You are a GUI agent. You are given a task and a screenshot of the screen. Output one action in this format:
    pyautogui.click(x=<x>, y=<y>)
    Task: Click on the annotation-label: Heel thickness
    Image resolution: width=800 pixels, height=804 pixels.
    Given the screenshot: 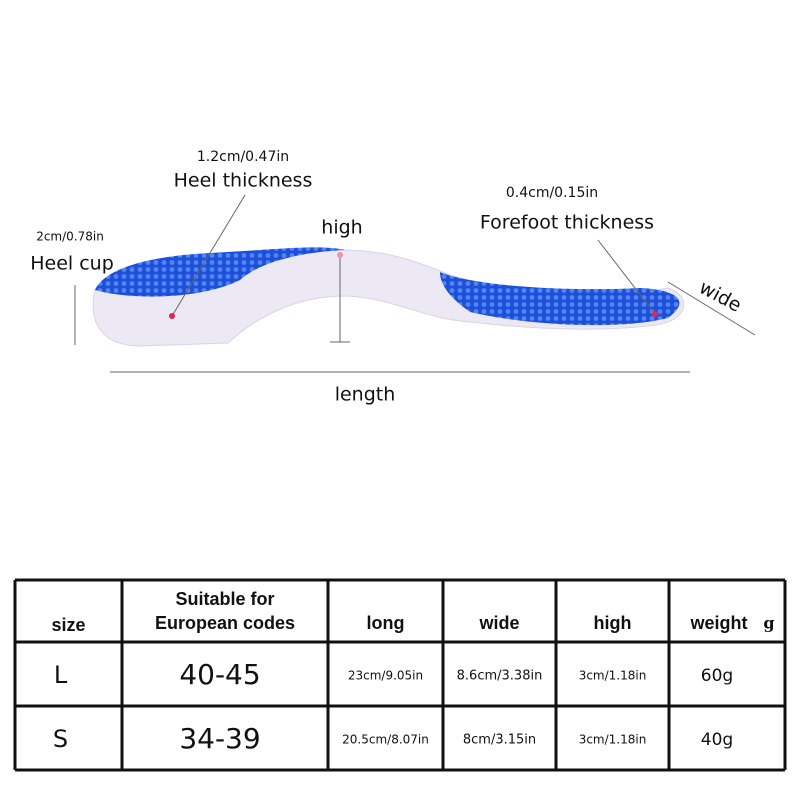 What is the action you would take?
    pyautogui.click(x=243, y=181)
    